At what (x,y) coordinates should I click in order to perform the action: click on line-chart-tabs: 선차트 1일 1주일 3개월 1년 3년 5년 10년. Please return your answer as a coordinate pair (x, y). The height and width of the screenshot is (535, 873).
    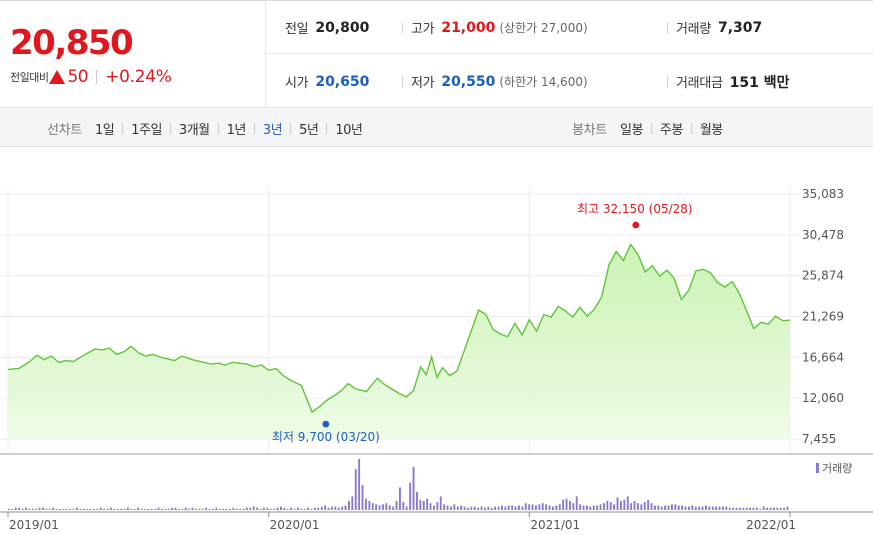
    Looking at the image, I should click on (205, 128).